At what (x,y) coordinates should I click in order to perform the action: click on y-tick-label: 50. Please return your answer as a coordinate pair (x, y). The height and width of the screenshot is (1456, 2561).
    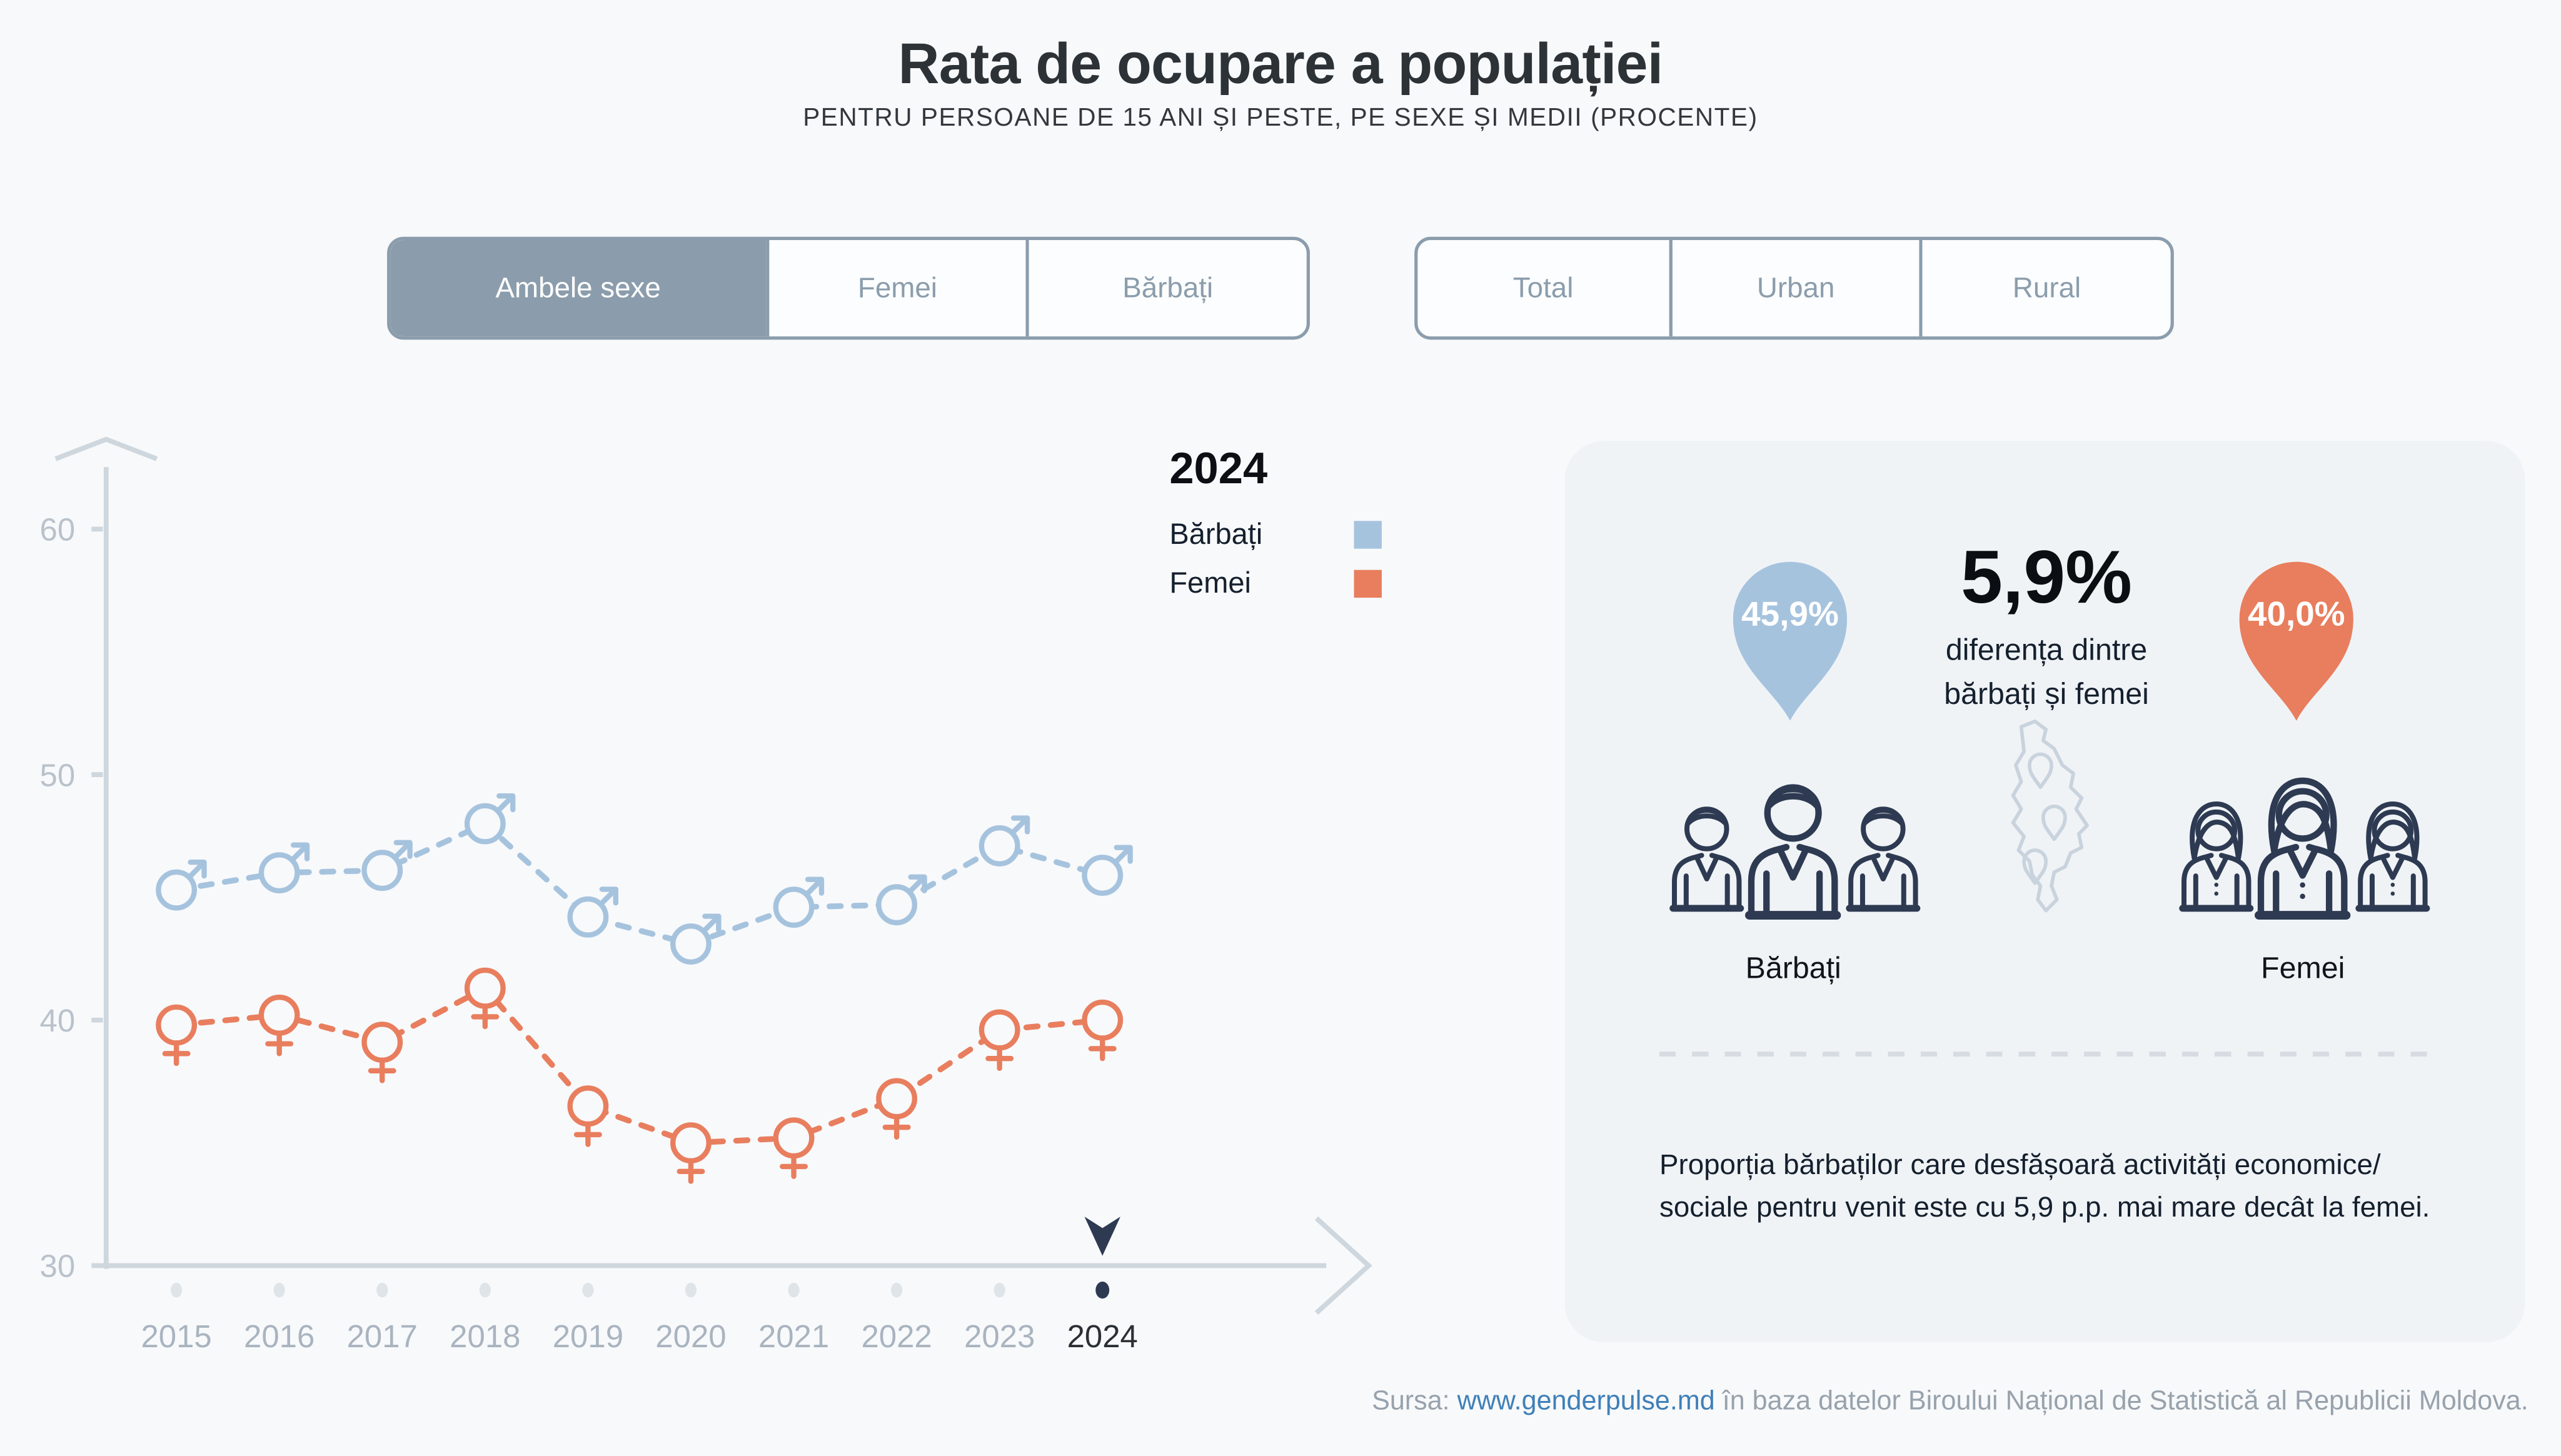
    Looking at the image, I should click on (58, 775).